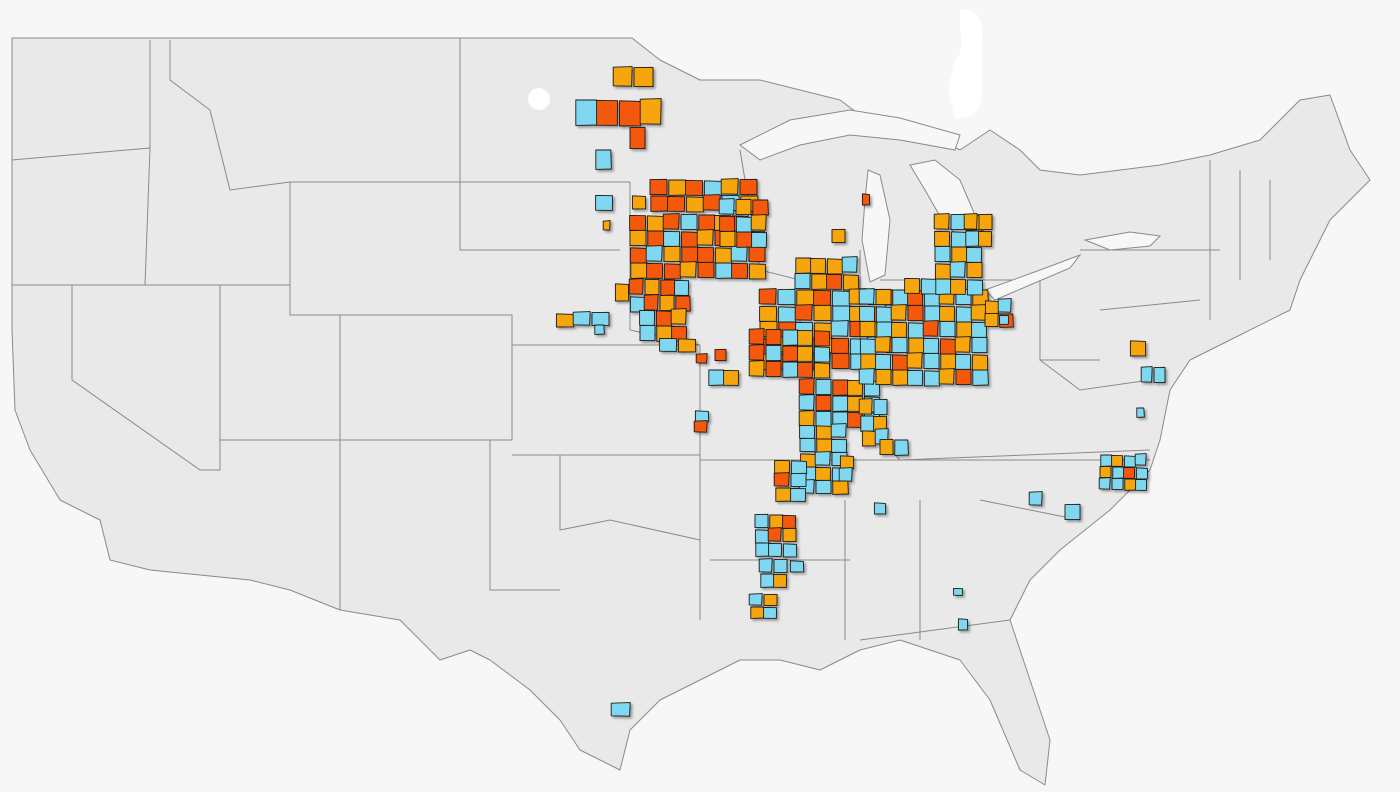 Image resolution: width=1400 pixels, height=792 pixels. What do you see at coordinates (1033, 277) in the screenshot?
I see `lake-erie` at bounding box center [1033, 277].